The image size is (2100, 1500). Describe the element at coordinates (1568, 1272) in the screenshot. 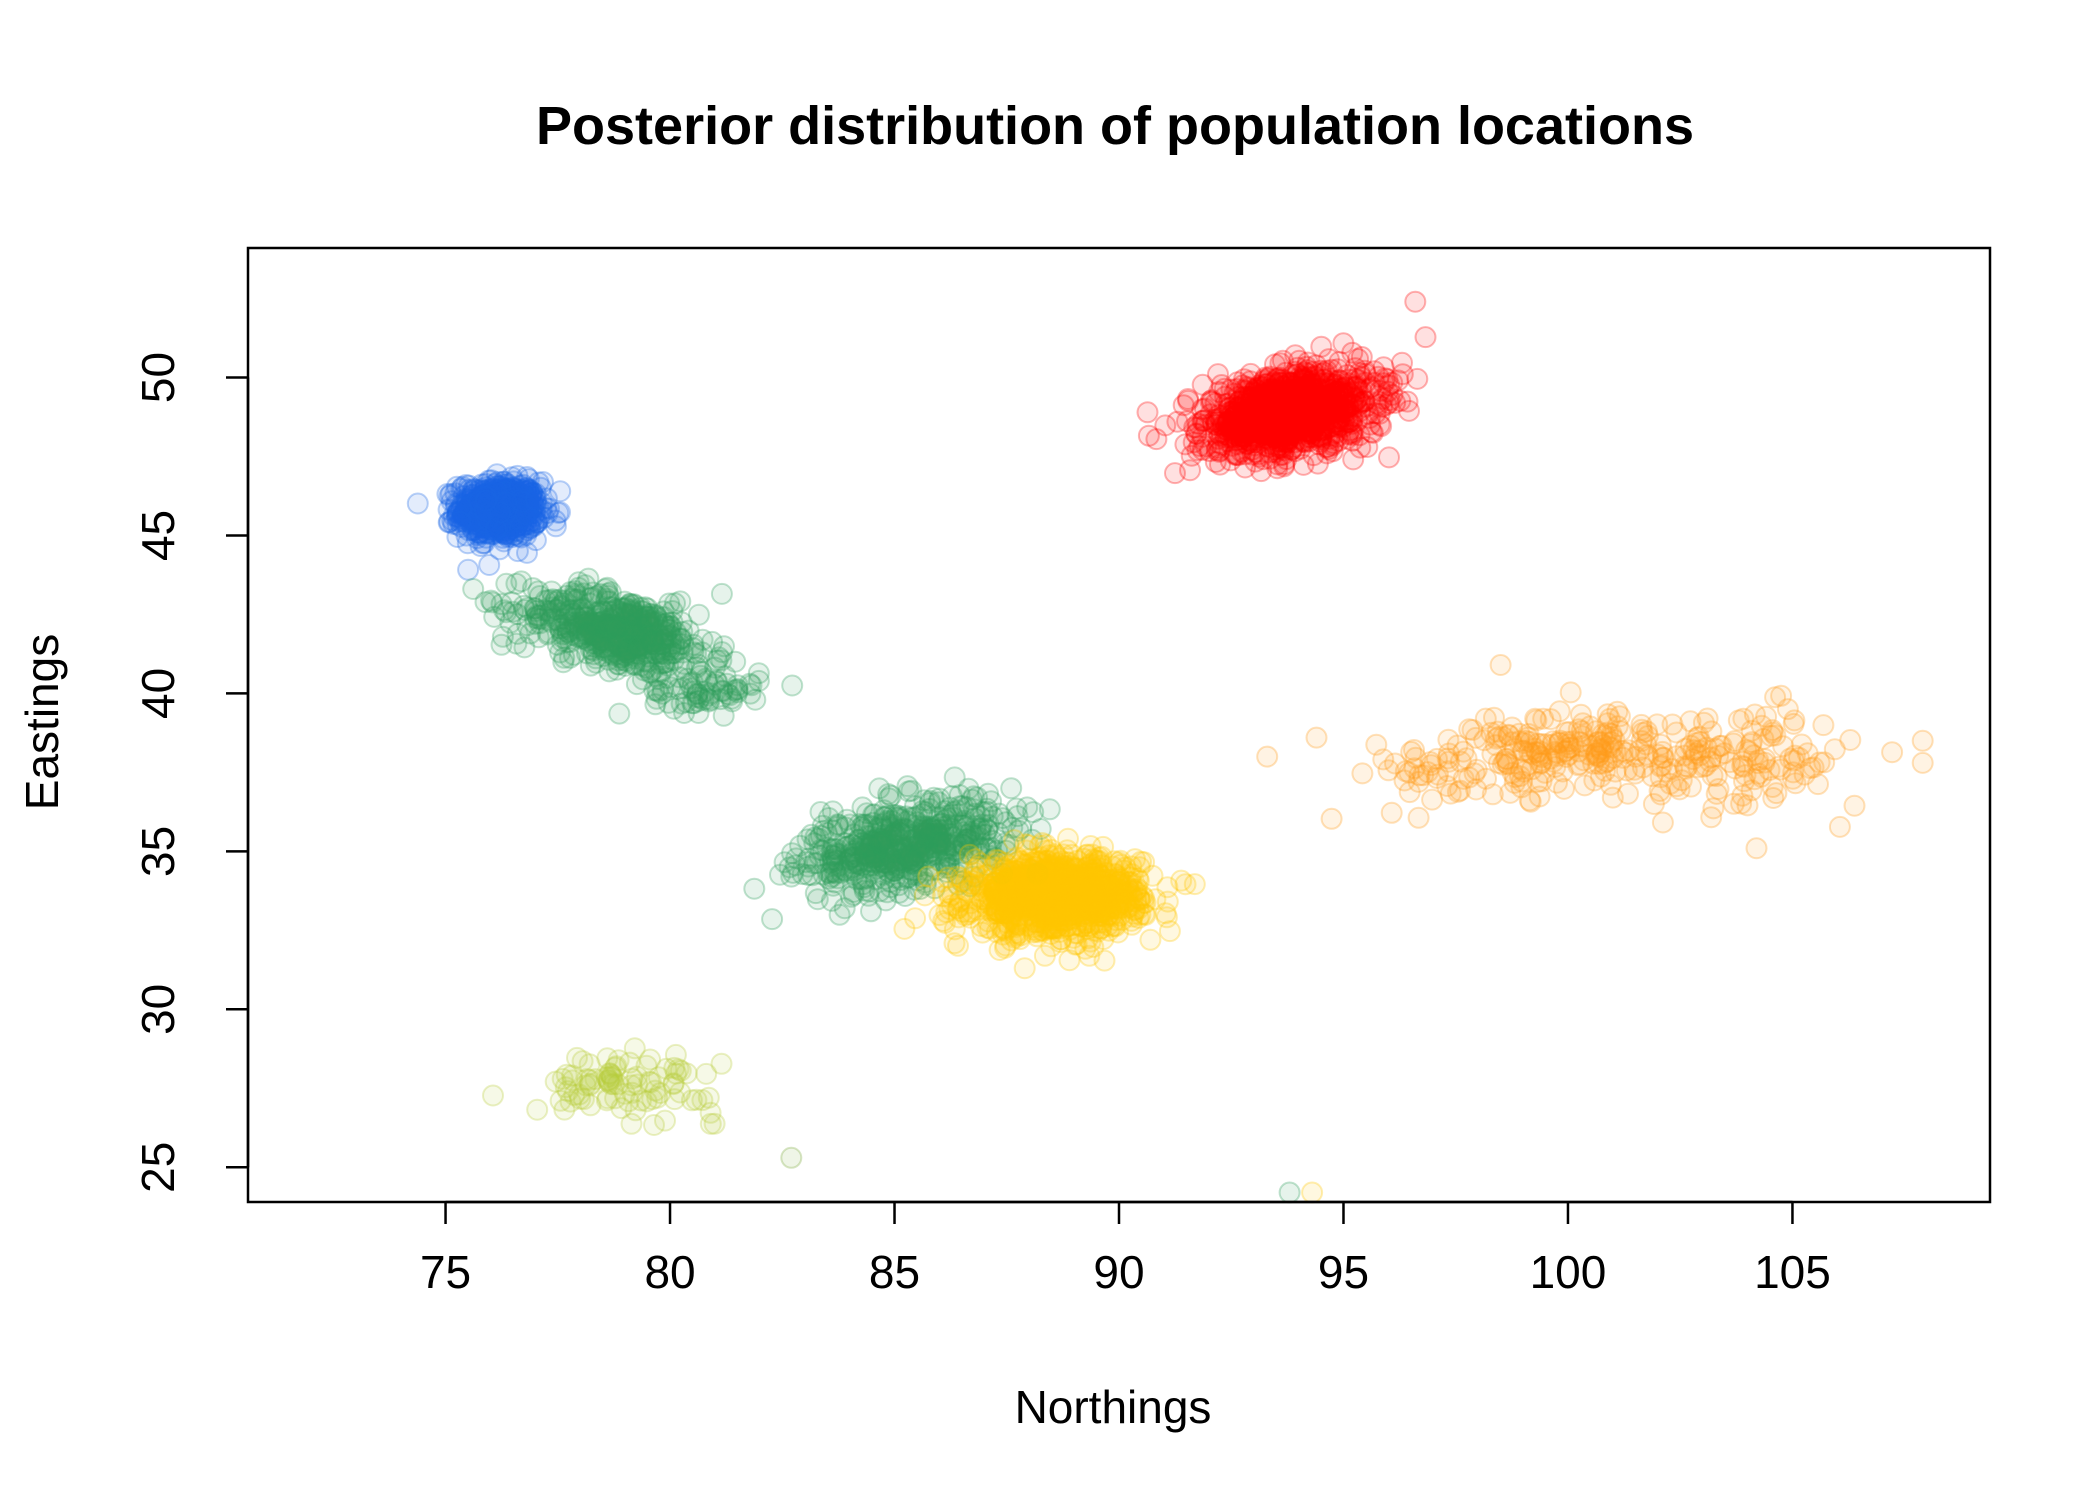

I see `x-tick-label: 100` at that location.